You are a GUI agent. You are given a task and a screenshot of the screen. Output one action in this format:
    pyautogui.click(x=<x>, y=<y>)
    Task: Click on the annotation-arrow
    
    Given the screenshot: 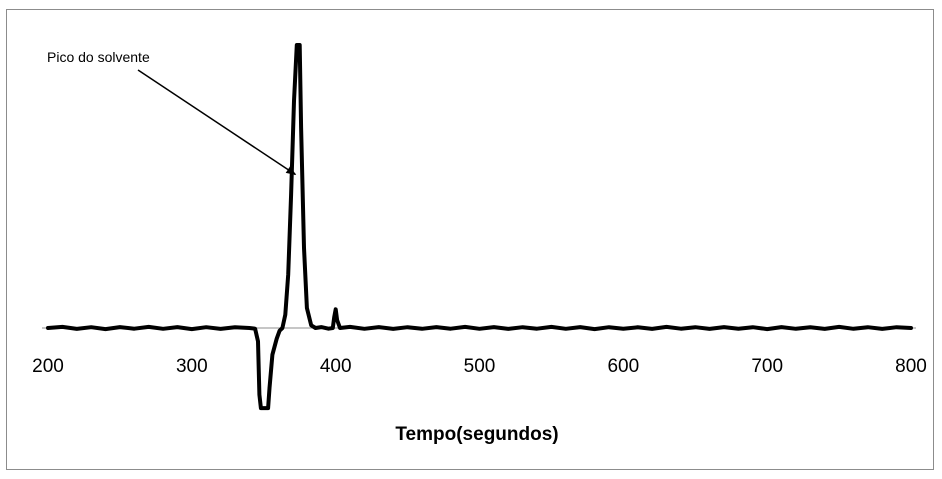 What is the action you would take?
    pyautogui.click(x=217, y=122)
    